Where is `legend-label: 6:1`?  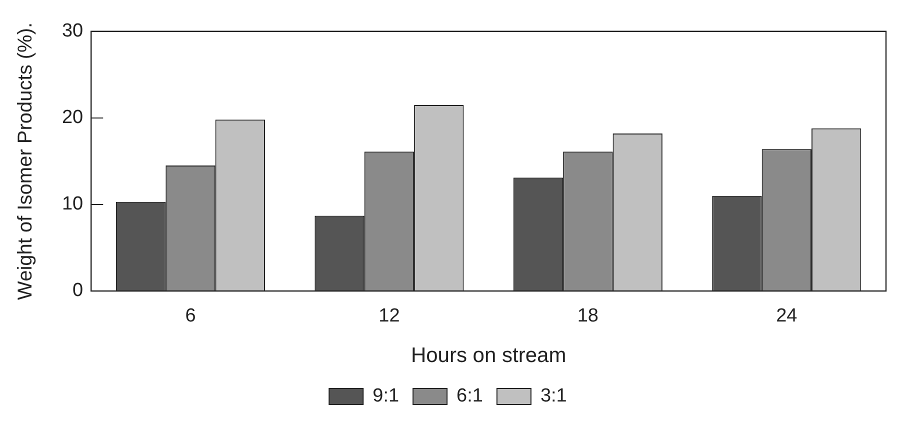 legend-label: 6:1 is located at coordinates (469, 396).